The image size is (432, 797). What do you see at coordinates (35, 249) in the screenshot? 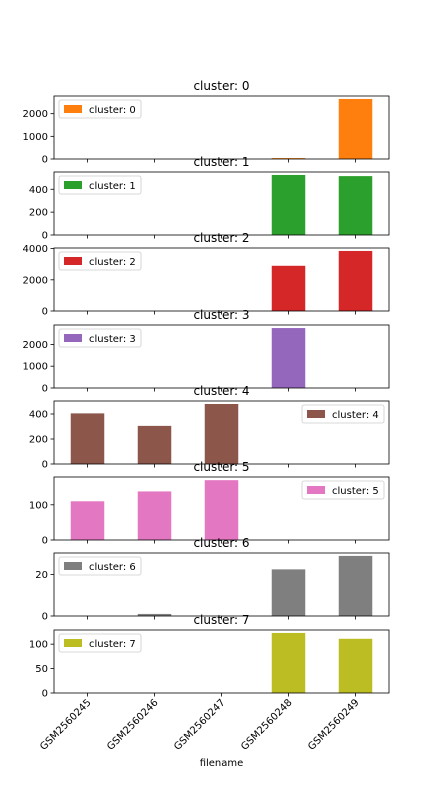
I see `y-tick-label-2-2: 4000` at bounding box center [35, 249].